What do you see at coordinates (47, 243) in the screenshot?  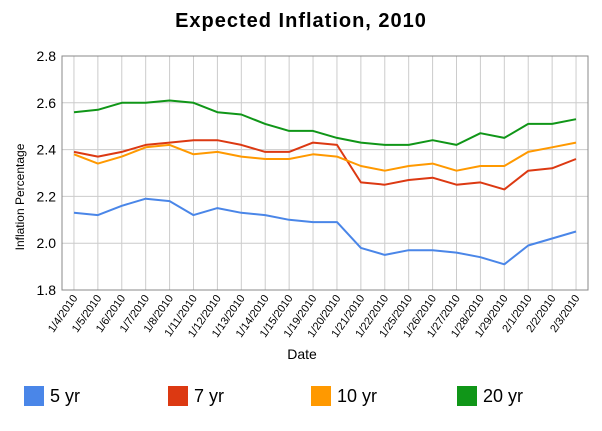 I see `y-tick-label: 2.0` at bounding box center [47, 243].